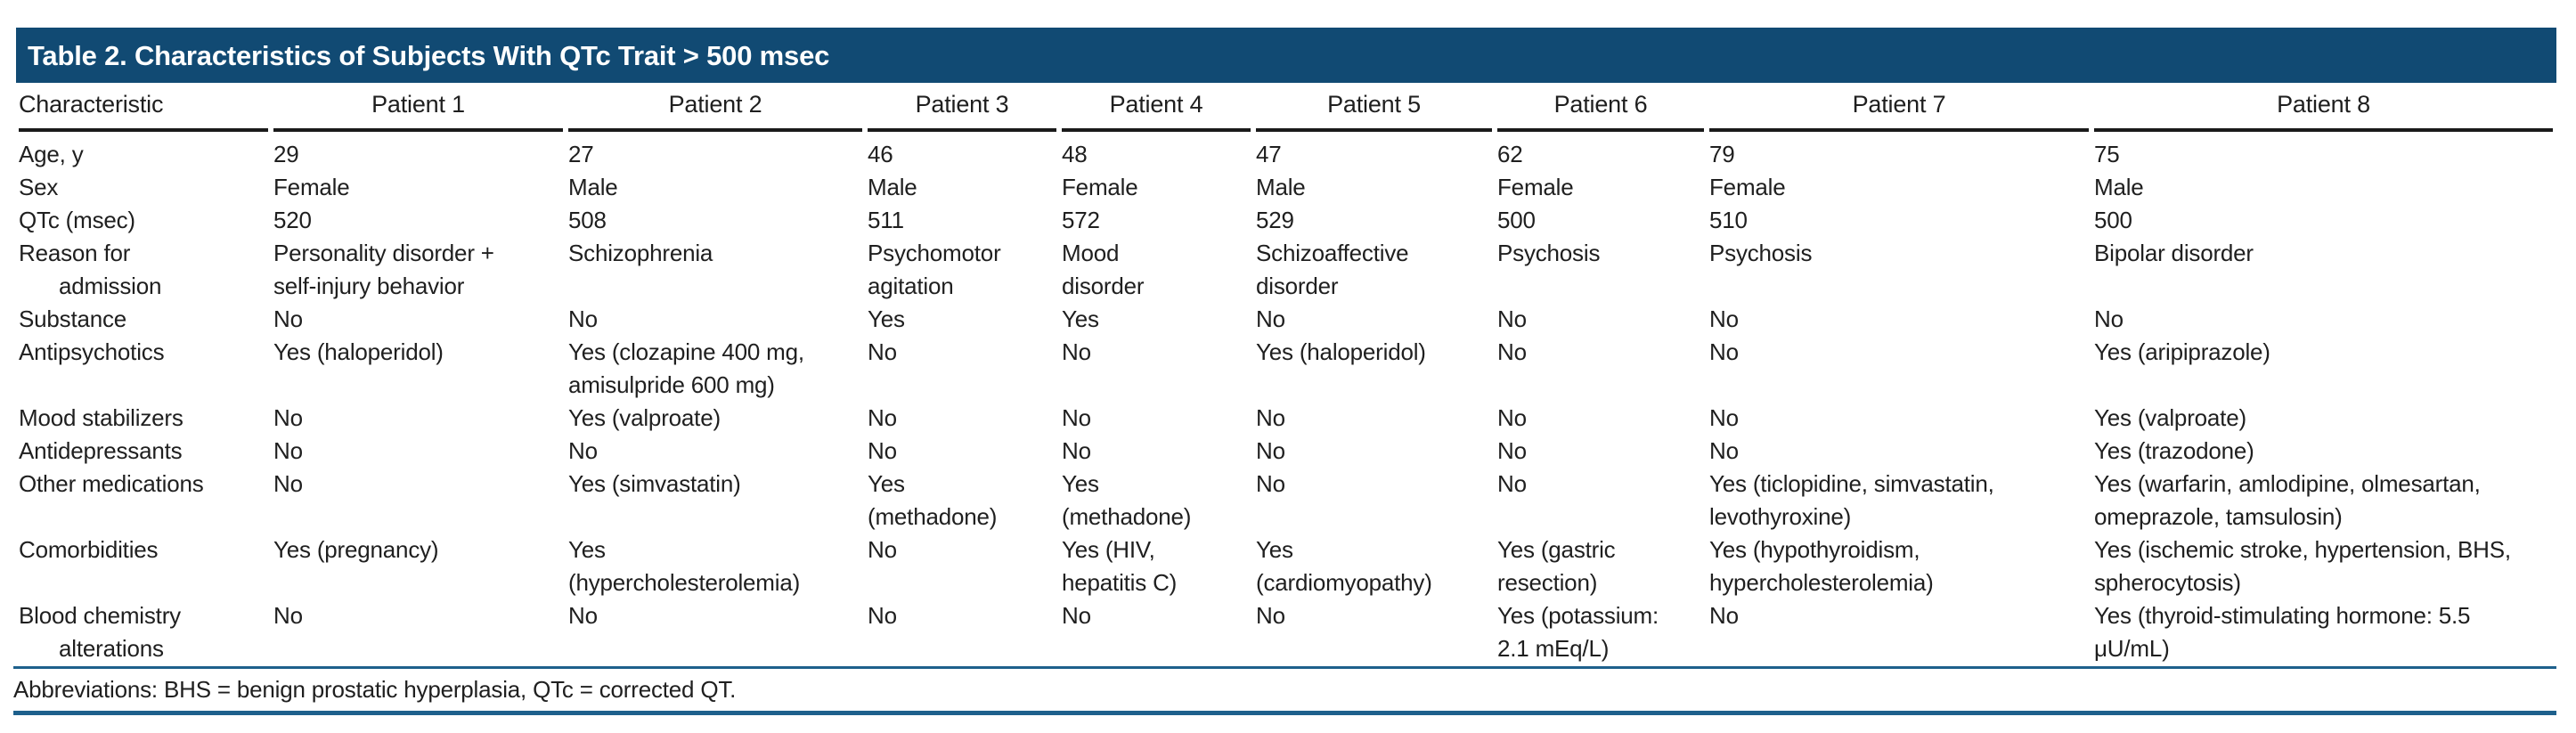 The image size is (2576, 733). What do you see at coordinates (654, 483) in the screenshot?
I see `table-cell: Yes (simvastatin)` at bounding box center [654, 483].